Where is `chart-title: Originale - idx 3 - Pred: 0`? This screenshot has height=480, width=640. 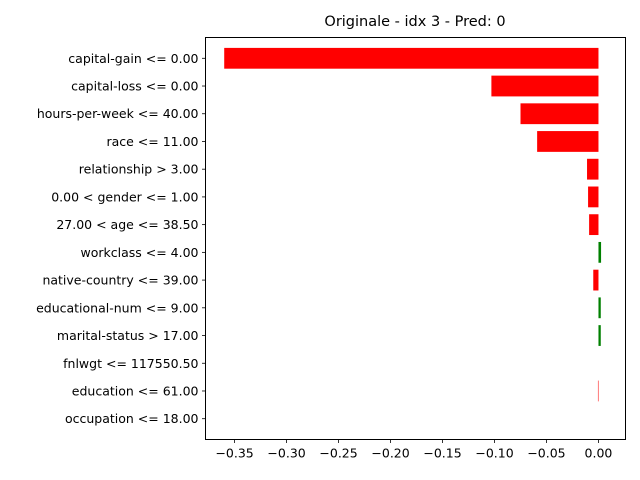 chart-title: Originale - idx 3 - Pred: 0 is located at coordinates (414, 22).